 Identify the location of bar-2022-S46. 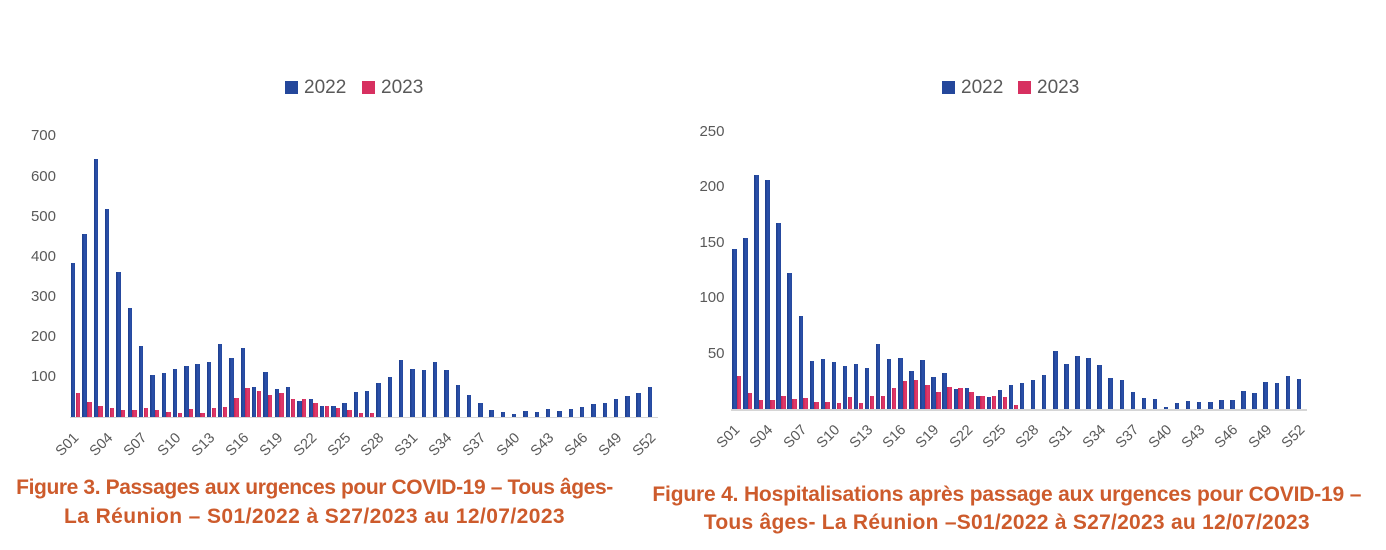
(582, 412).